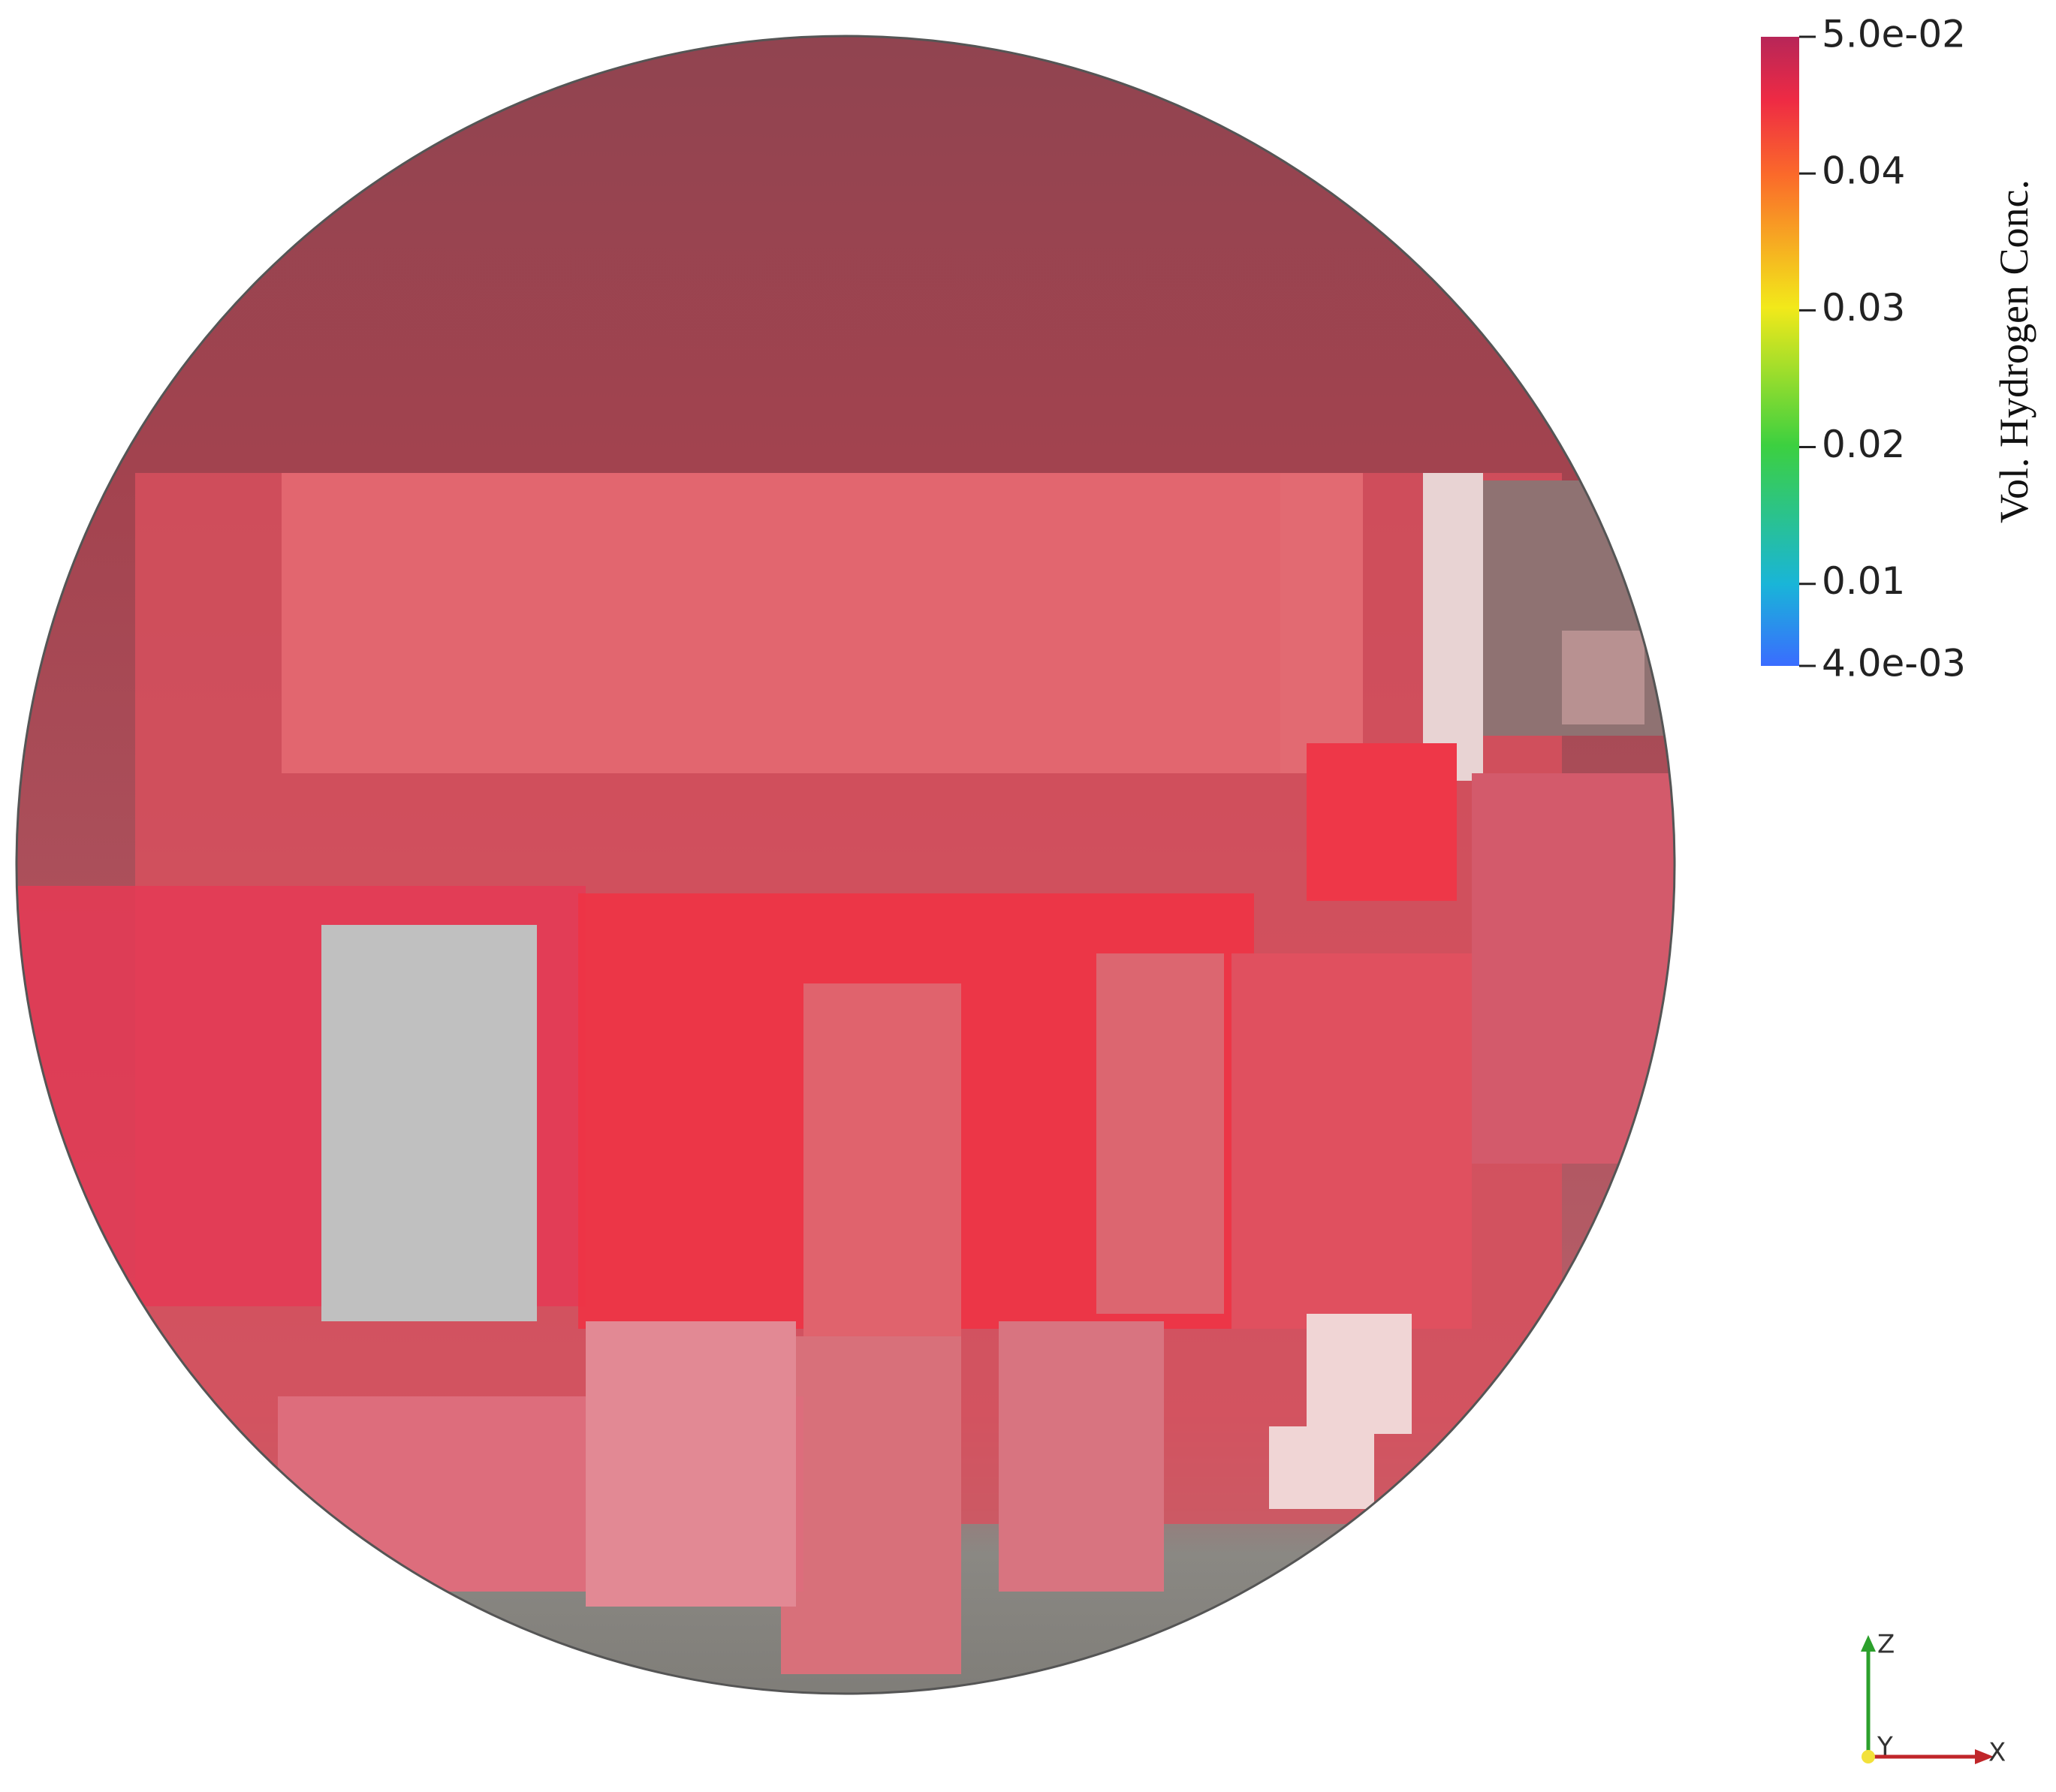  I want to click on grid-column, so click(1453, 627).